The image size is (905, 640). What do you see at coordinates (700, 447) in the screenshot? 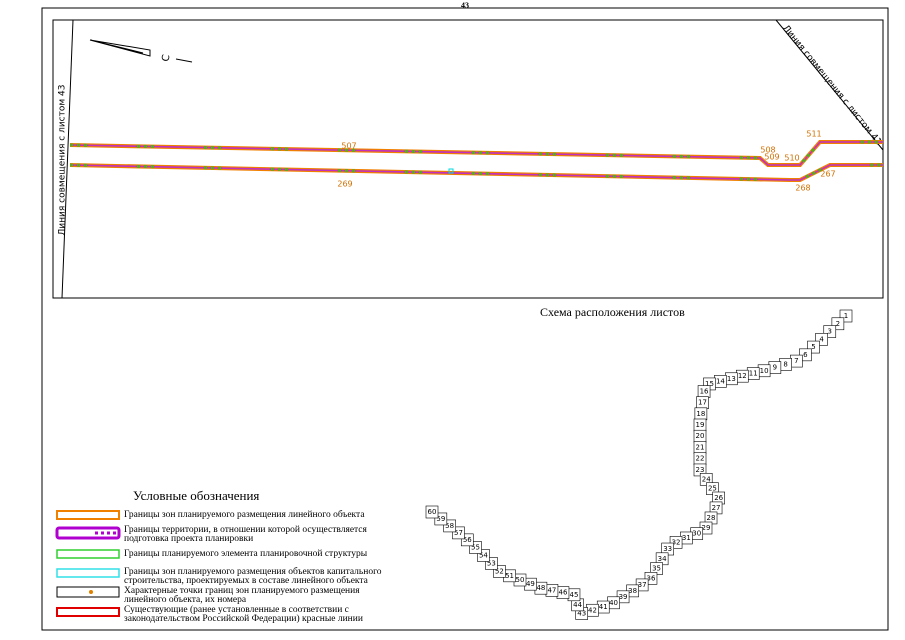
I see `sheet-number: 21` at bounding box center [700, 447].